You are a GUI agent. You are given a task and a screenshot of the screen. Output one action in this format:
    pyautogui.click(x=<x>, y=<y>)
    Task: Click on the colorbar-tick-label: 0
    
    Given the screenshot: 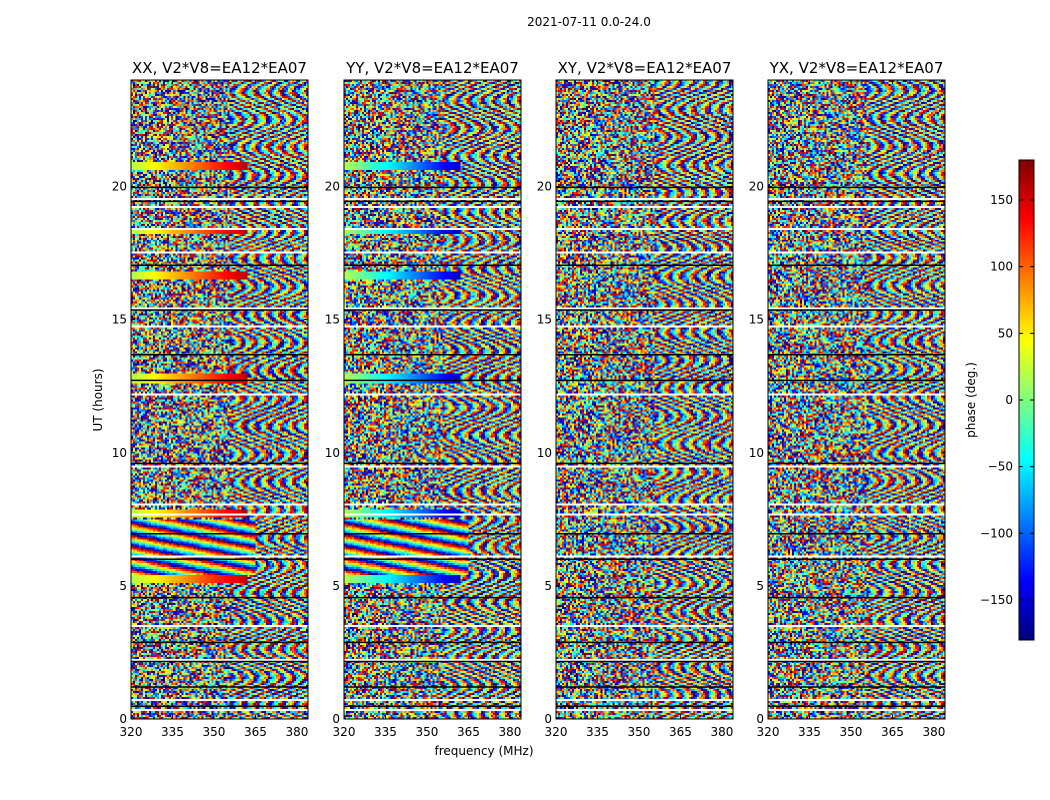 What is the action you would take?
    pyautogui.click(x=1009, y=400)
    